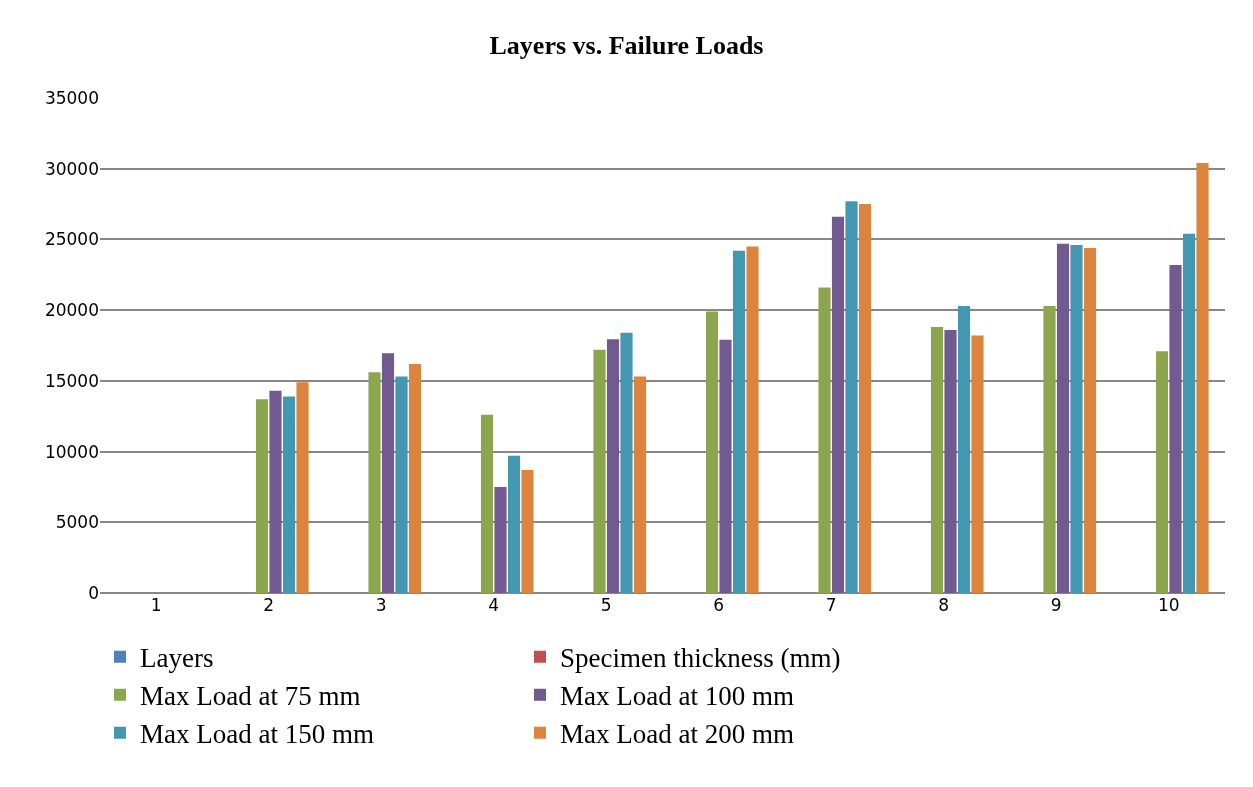  Describe the element at coordinates (626, 45) in the screenshot. I see `chart-title: Layers vs. Failure Loads` at that location.